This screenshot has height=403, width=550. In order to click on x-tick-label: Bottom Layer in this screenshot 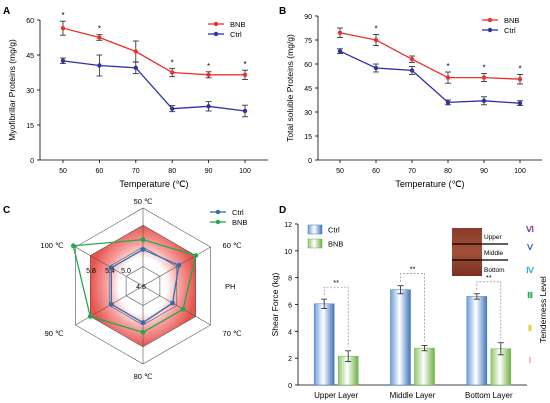, I will do `click(489, 395)`.